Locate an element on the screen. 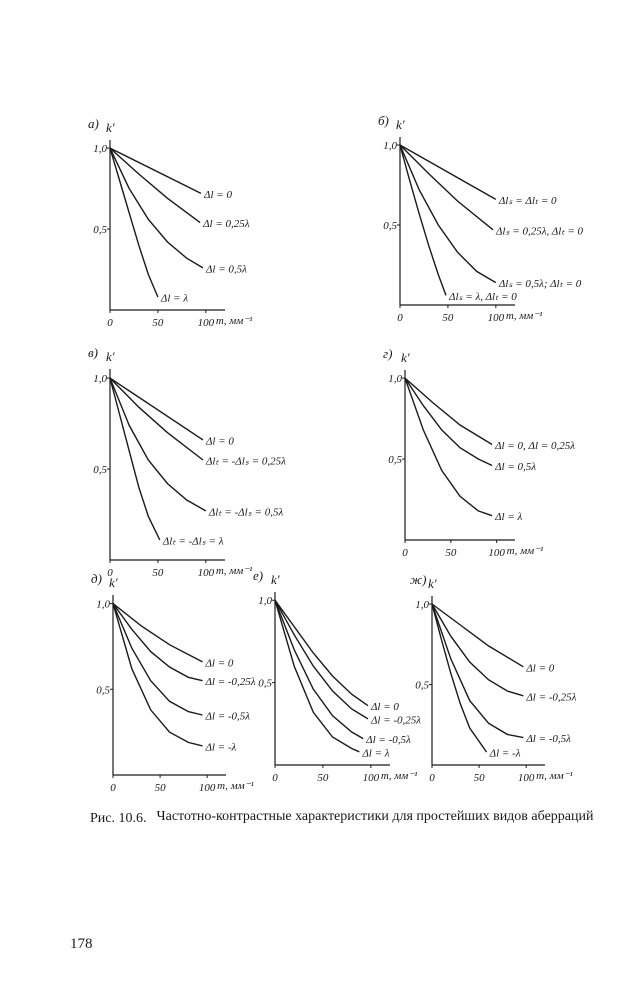 The height and width of the screenshot is (1000, 640). curve-label: Δl = 0,25λ is located at coordinates (226, 224).